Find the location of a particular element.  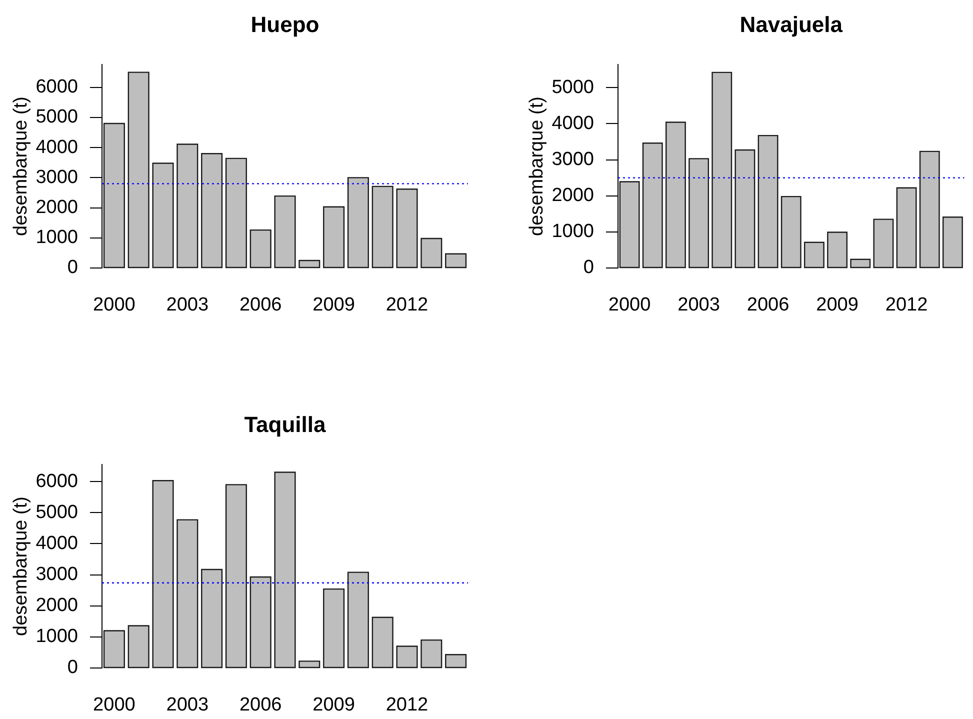

chart-title: Huepo is located at coordinates (285, 25).